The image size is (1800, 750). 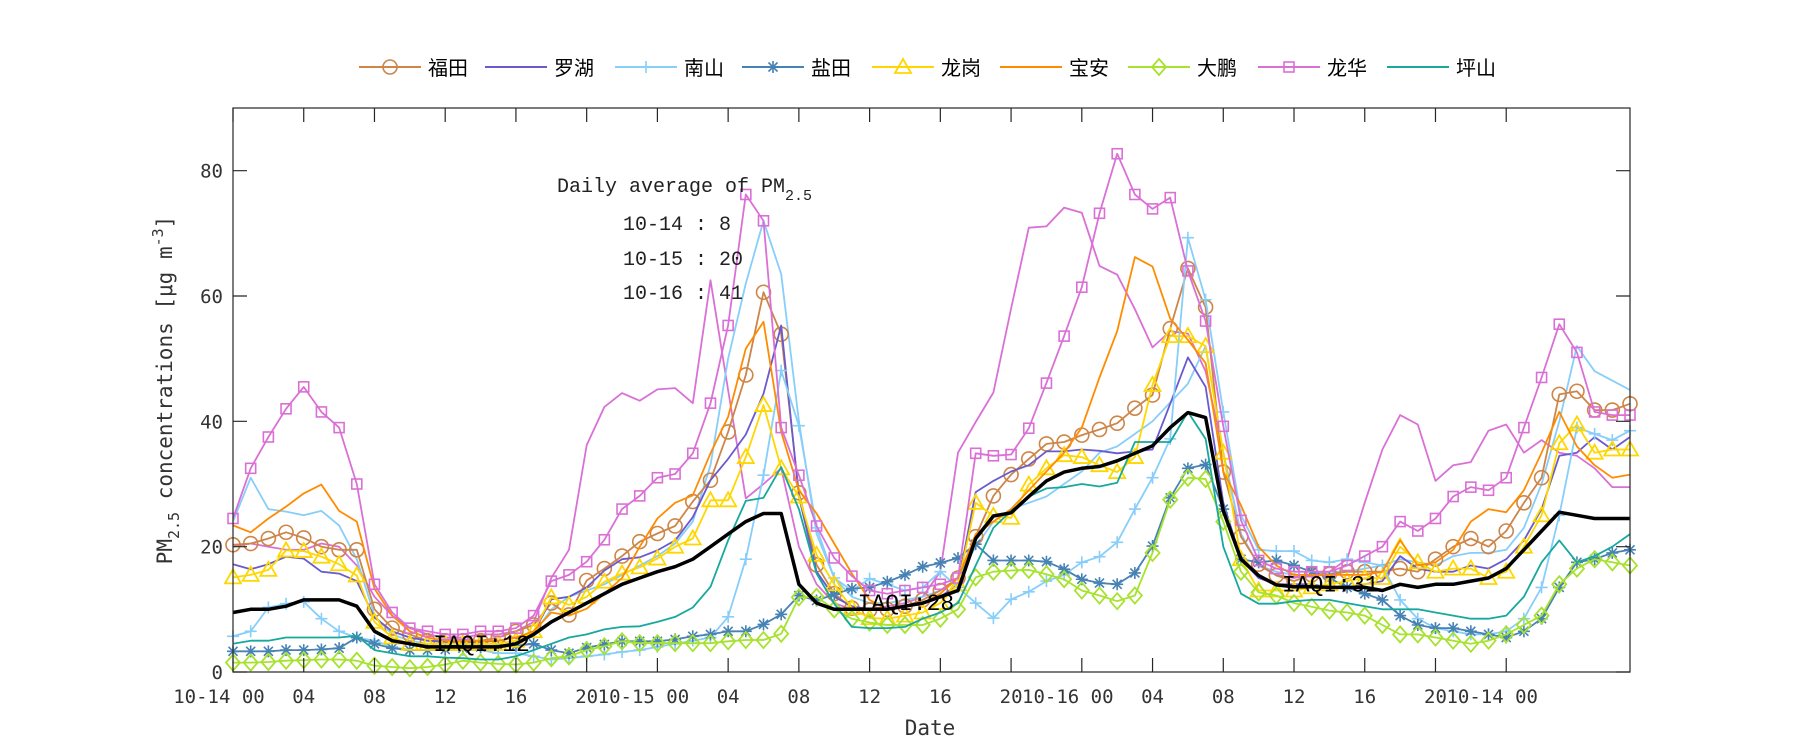 What do you see at coordinates (1476, 68) in the screenshot?
I see `legend-label: 坪山` at bounding box center [1476, 68].